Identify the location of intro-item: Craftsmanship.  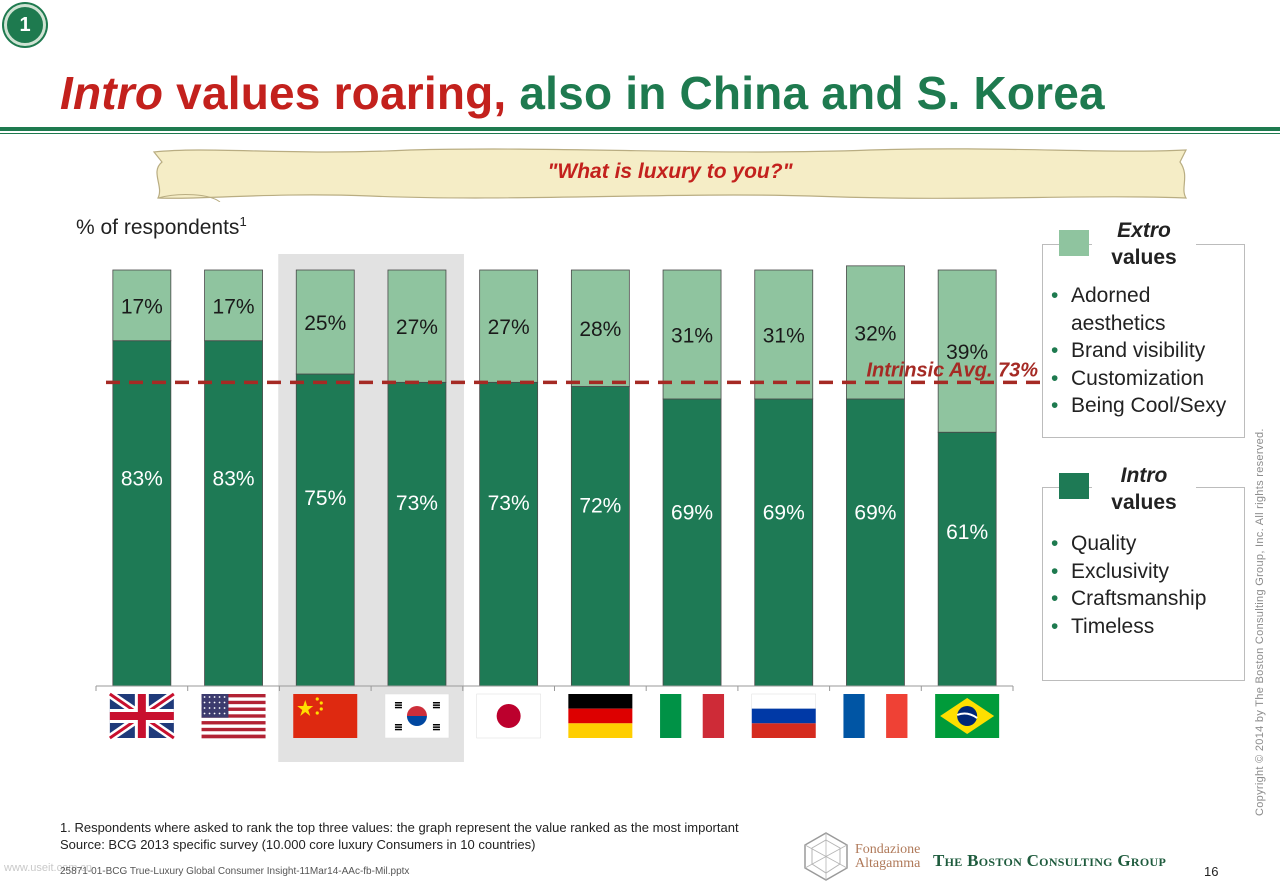
(1146, 599).